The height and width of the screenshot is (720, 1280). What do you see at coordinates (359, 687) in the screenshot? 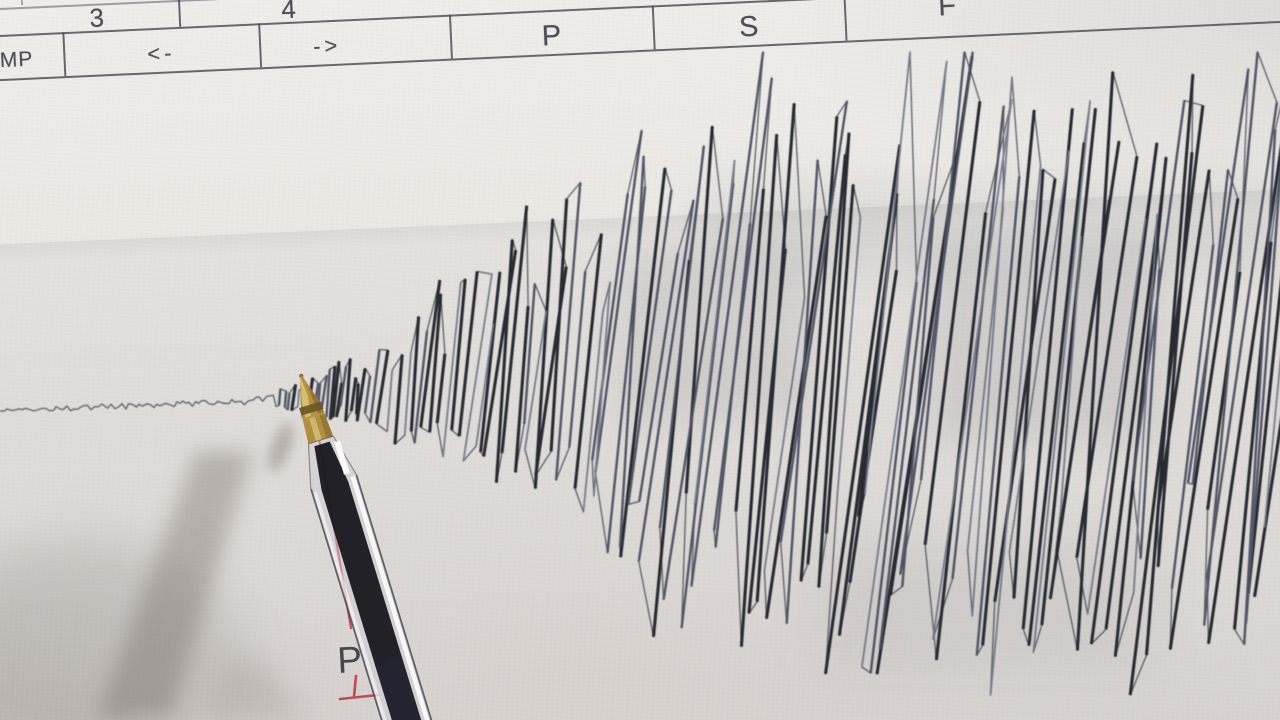
I see `perpendicular-tack-icon` at bounding box center [359, 687].